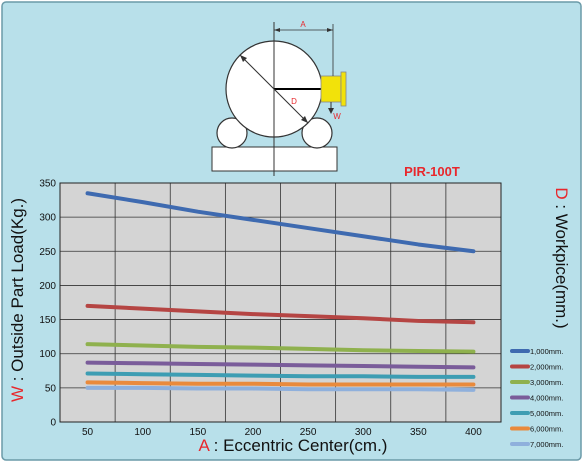  What do you see at coordinates (51, 388) in the screenshot?
I see `y-tick-label: 50` at bounding box center [51, 388].